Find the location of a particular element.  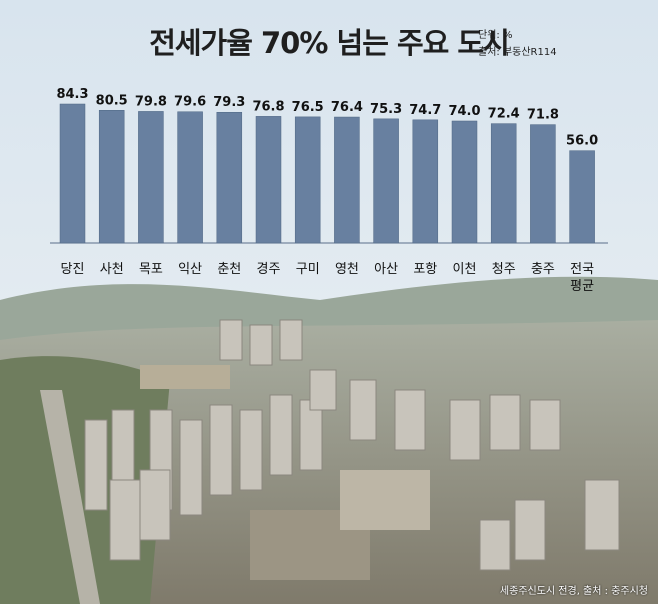

category-label: 구미 is located at coordinates (308, 269).